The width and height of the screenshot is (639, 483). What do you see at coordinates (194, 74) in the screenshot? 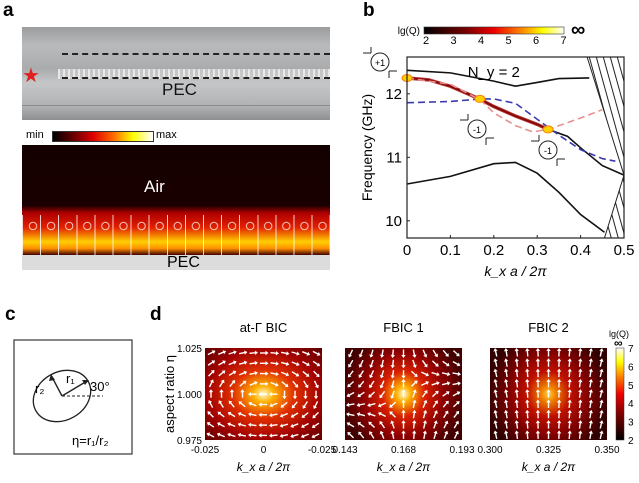
I see `rod-array` at bounding box center [194, 74].